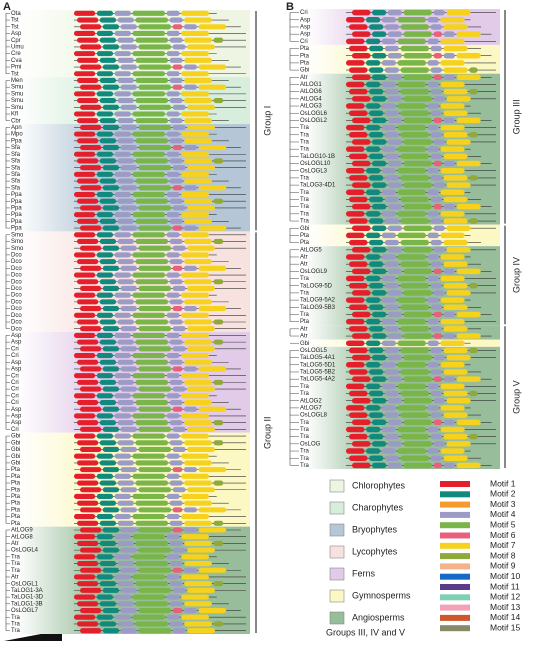 This screenshot has width=550, height=648. Describe the element at coordinates (311, 99) in the screenshot. I see `leaf-label: AtLOG4` at that location.